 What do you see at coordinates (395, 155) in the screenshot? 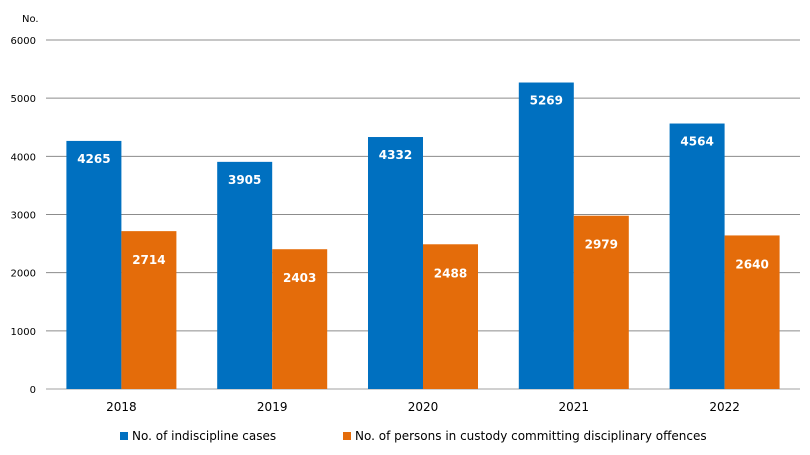
I see `data-label: 4332` at bounding box center [395, 155].